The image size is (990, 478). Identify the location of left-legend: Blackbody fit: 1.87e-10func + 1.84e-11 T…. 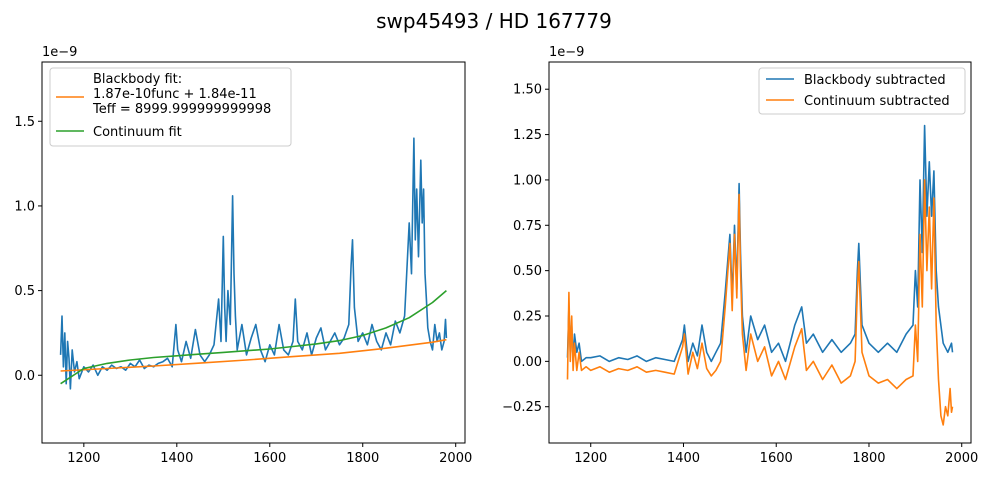
(170, 107).